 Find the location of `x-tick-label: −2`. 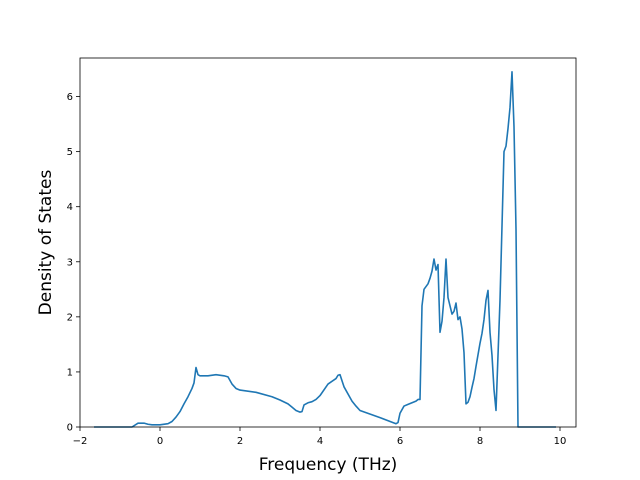

x-tick-label: −2 is located at coordinates (80, 441).